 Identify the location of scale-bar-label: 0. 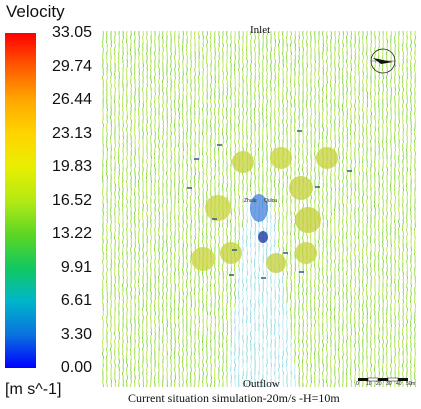
(357, 384).